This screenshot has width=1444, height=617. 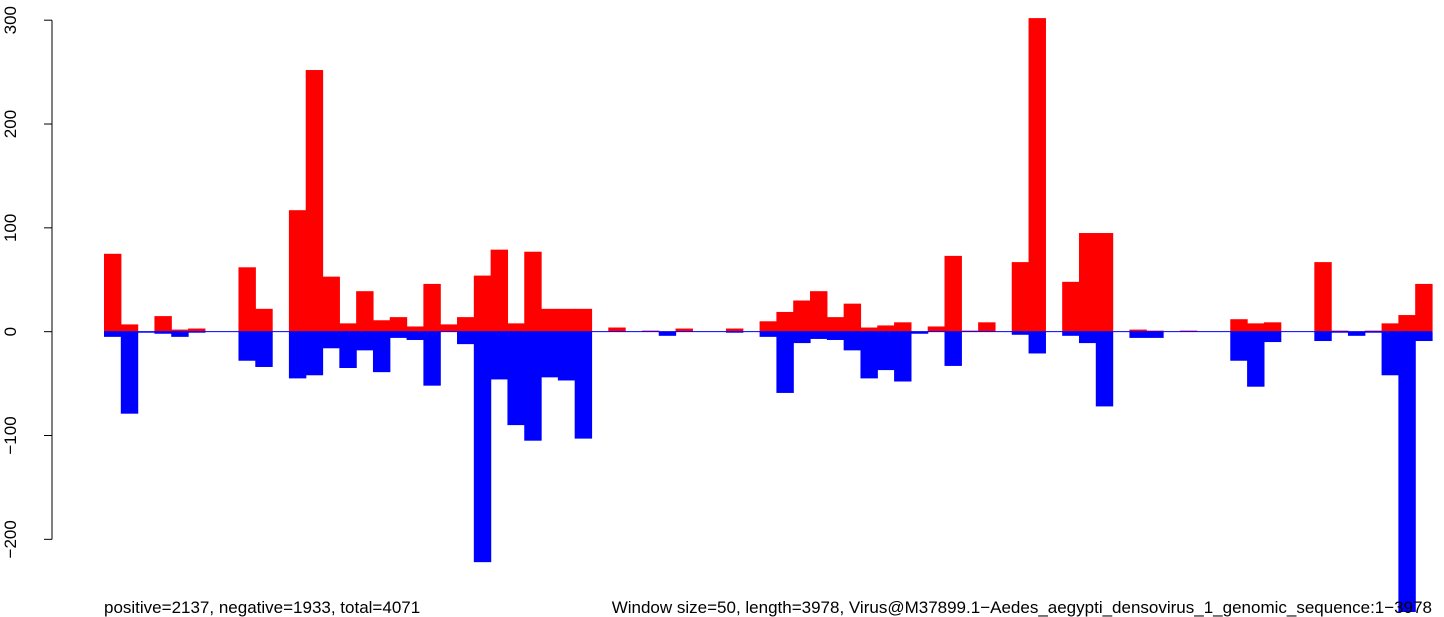 What do you see at coordinates (262, 607) in the screenshot?
I see `caption-counts: positive=2137, negative=1933, total=4071` at bounding box center [262, 607].